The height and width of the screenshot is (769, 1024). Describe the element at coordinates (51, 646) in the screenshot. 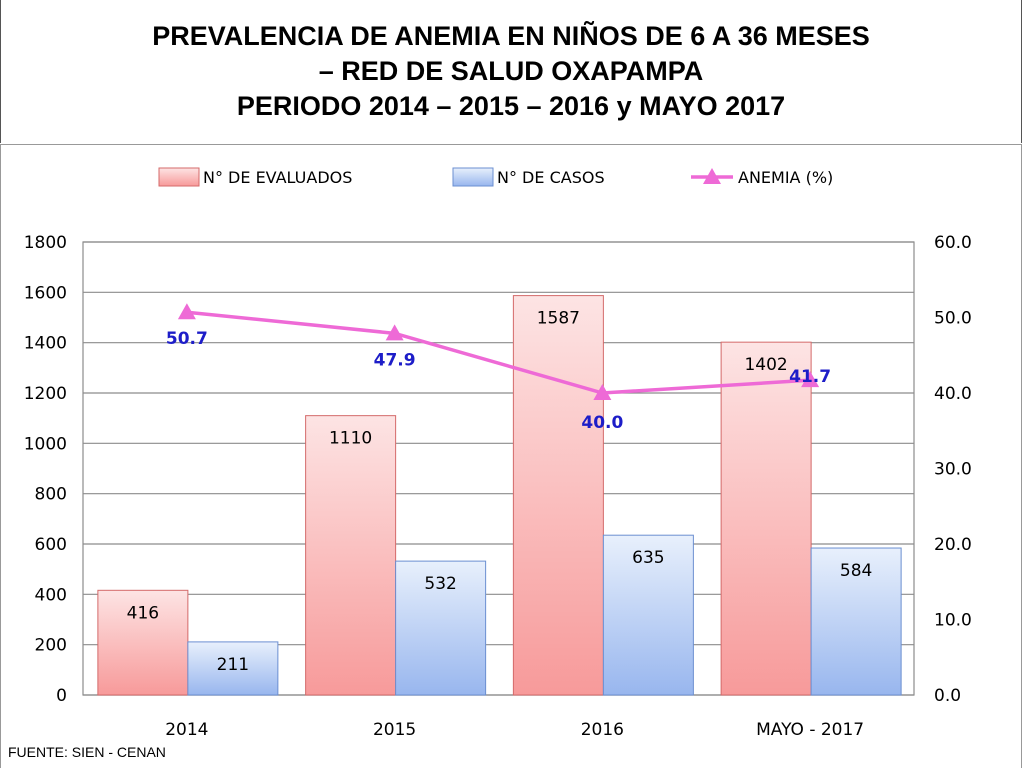

I see `y-left-tick-label: 200` at that location.